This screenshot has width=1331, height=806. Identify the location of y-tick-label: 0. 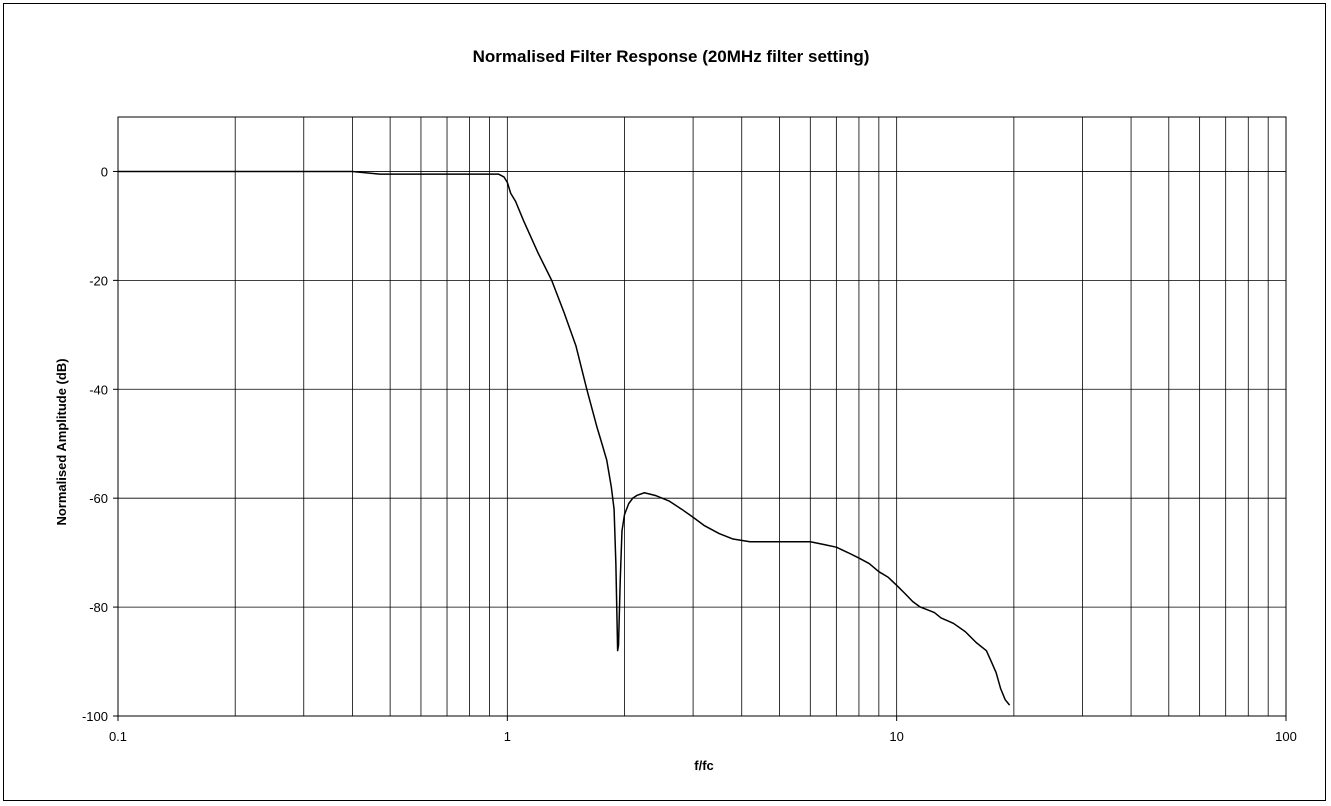
(104, 171).